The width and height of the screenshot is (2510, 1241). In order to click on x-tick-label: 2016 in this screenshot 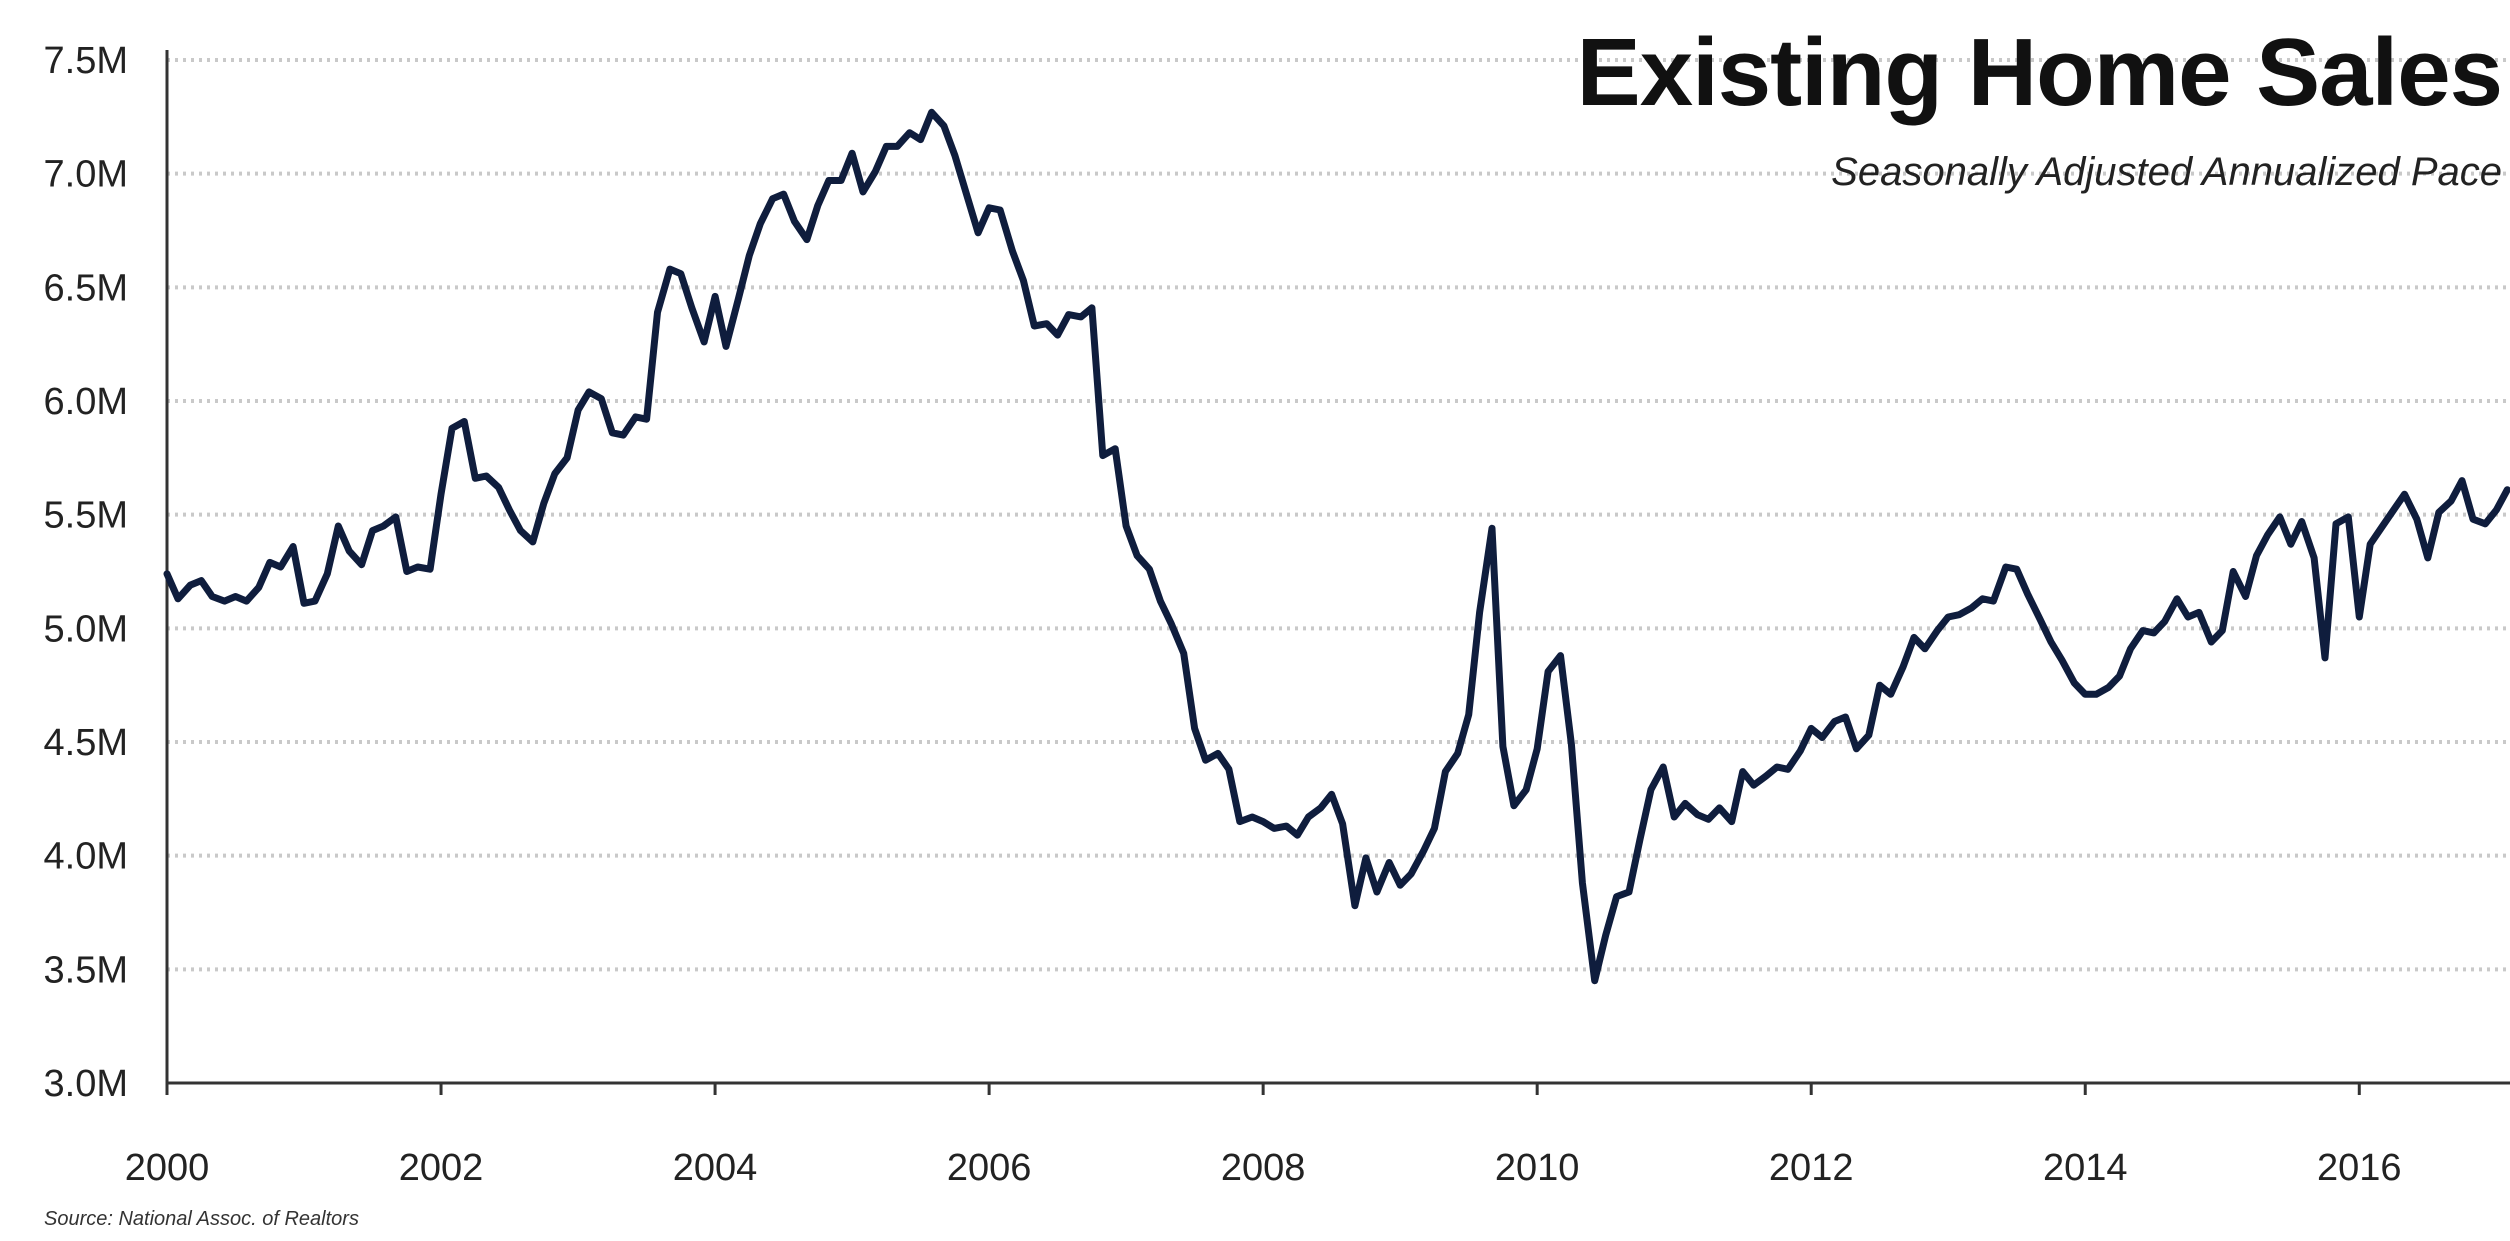, I will do `click(2359, 1168)`.